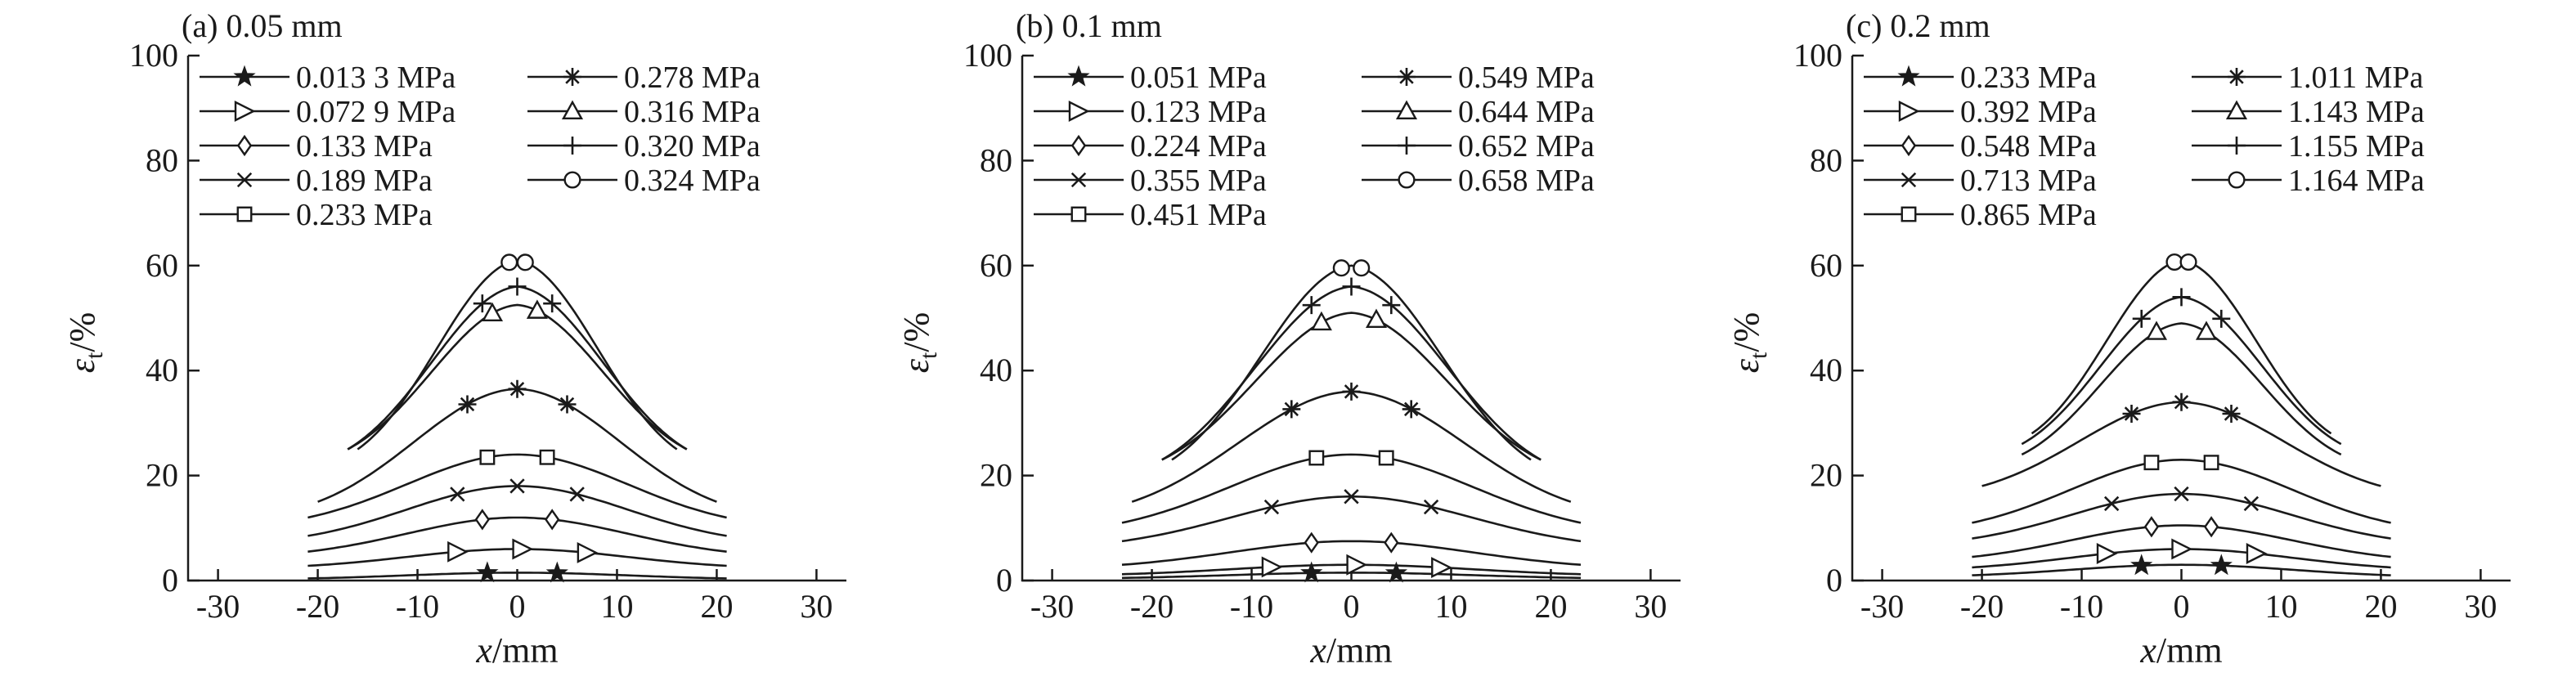 This screenshot has height=695, width=2576. Describe the element at coordinates (376, 112) in the screenshot. I see `legend-label: 0.072 9 MPa` at that location.